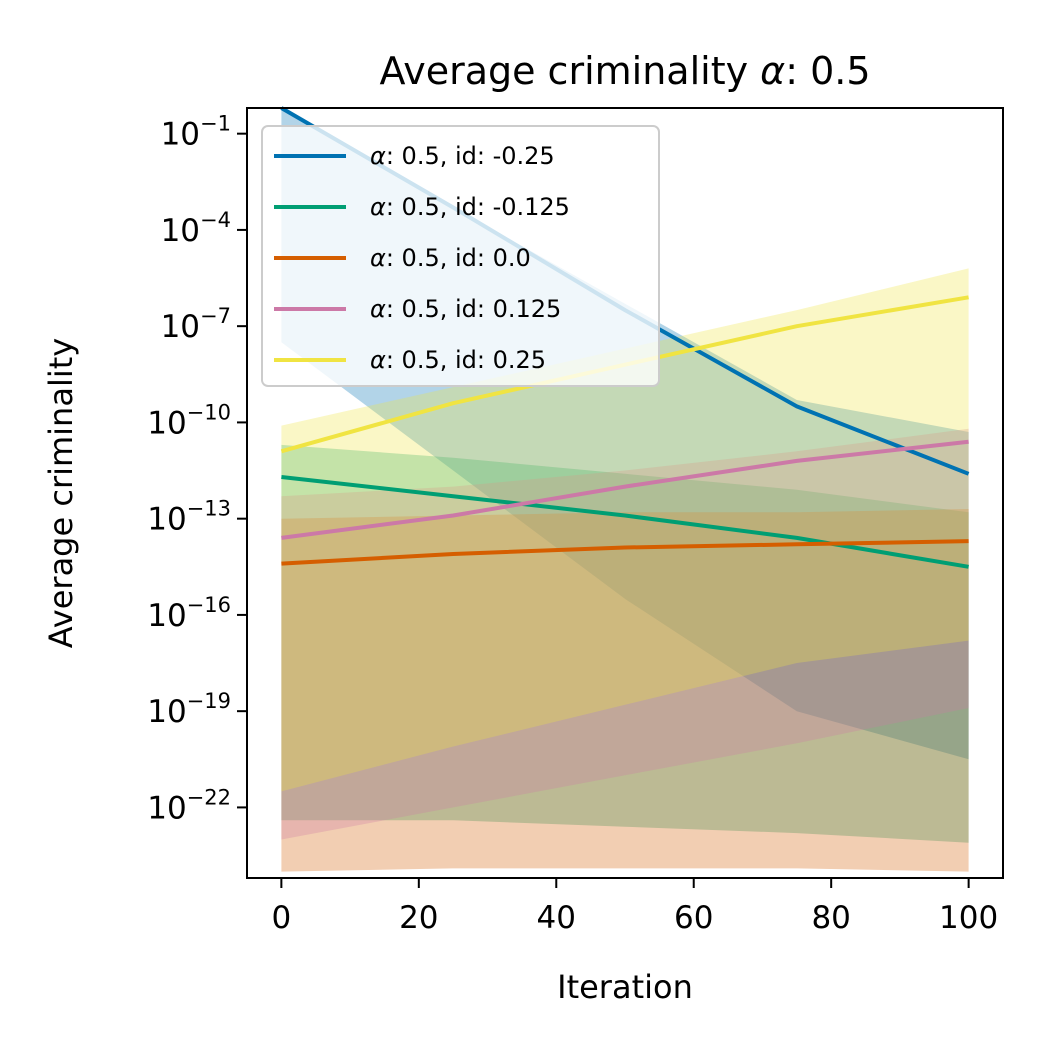 This screenshot has height=1050, width=1050. I want to click on x-tick-label: 100, so click(968, 918).